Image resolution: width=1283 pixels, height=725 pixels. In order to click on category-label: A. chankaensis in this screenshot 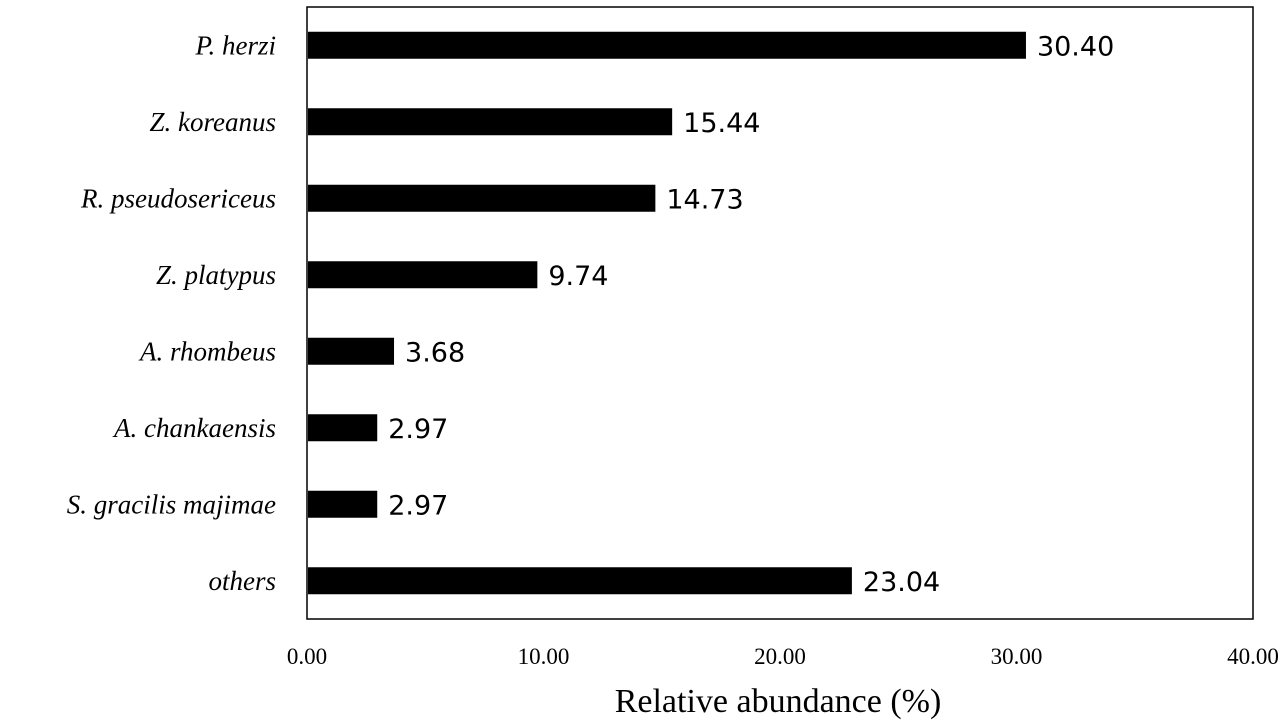, I will do `click(194, 428)`.